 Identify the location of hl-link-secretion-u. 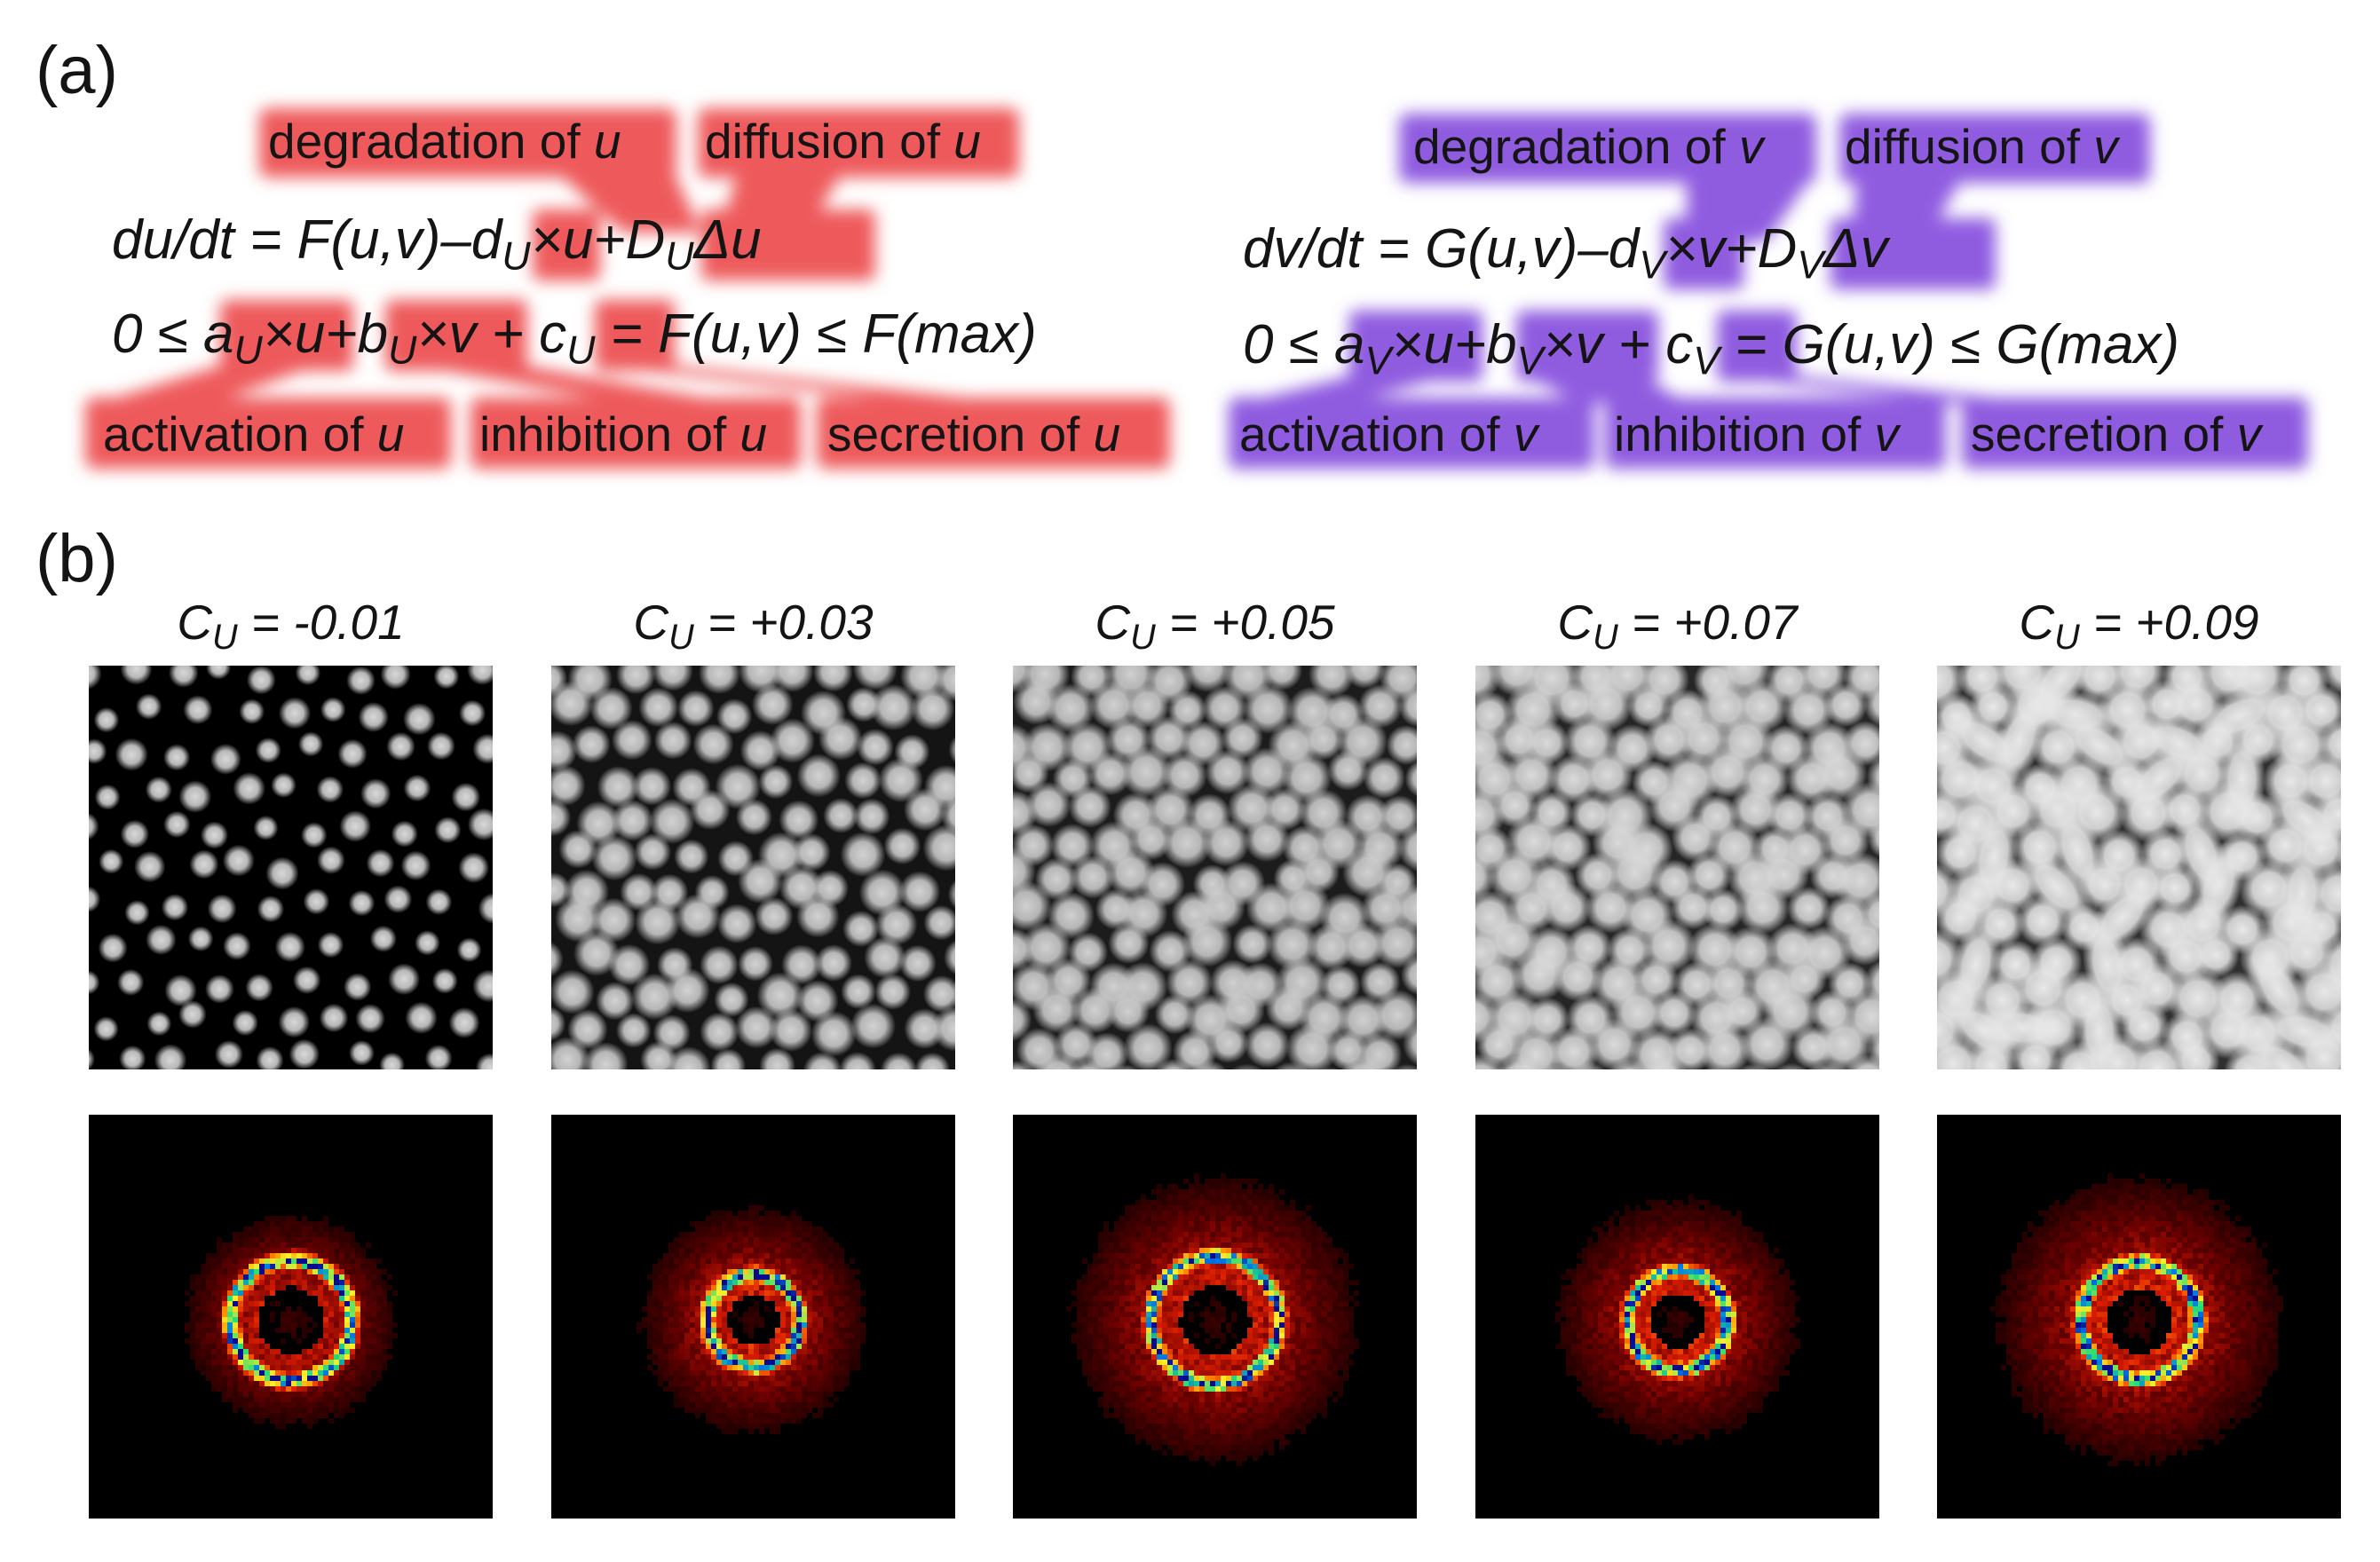
(808, 384).